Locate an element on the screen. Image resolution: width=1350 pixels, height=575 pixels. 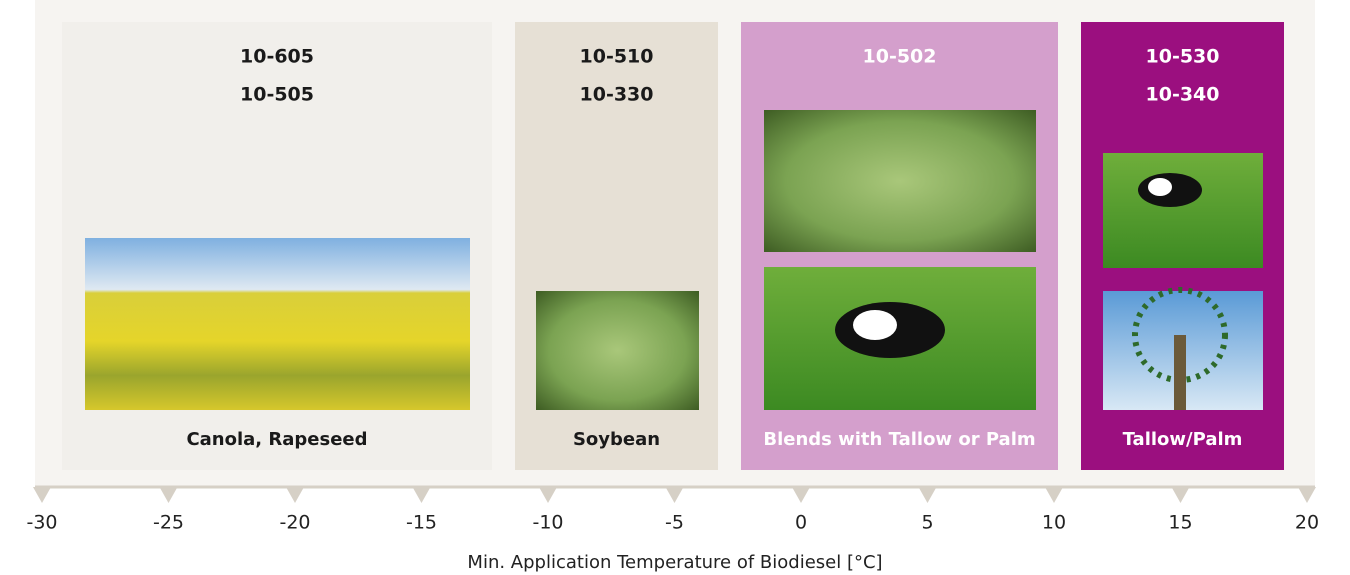
product-code: 10-340 is located at coordinates (1183, 95).